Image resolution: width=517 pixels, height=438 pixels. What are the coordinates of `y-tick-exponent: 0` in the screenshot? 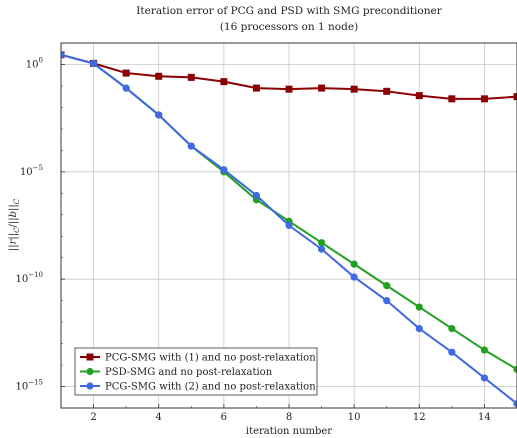 It's located at (41, 60).